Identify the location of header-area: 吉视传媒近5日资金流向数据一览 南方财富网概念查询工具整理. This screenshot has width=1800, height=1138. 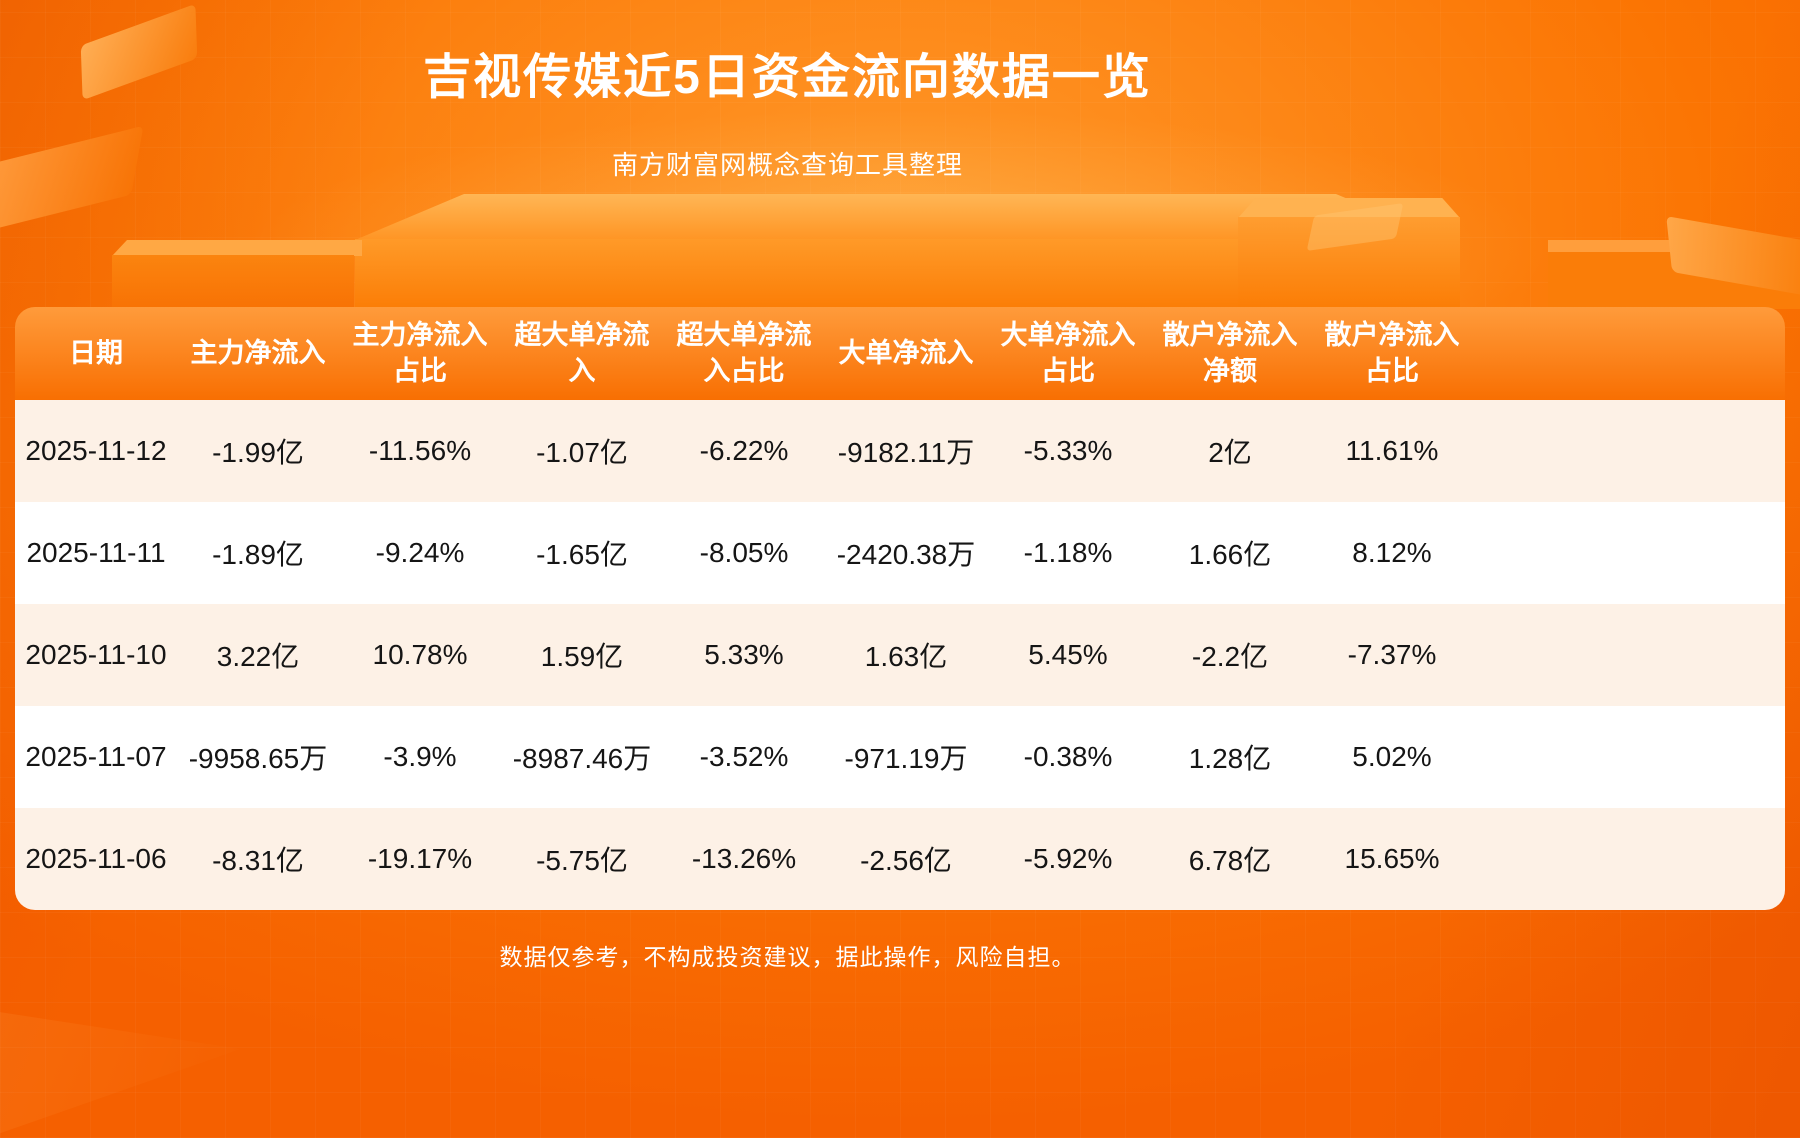
(787, 91).